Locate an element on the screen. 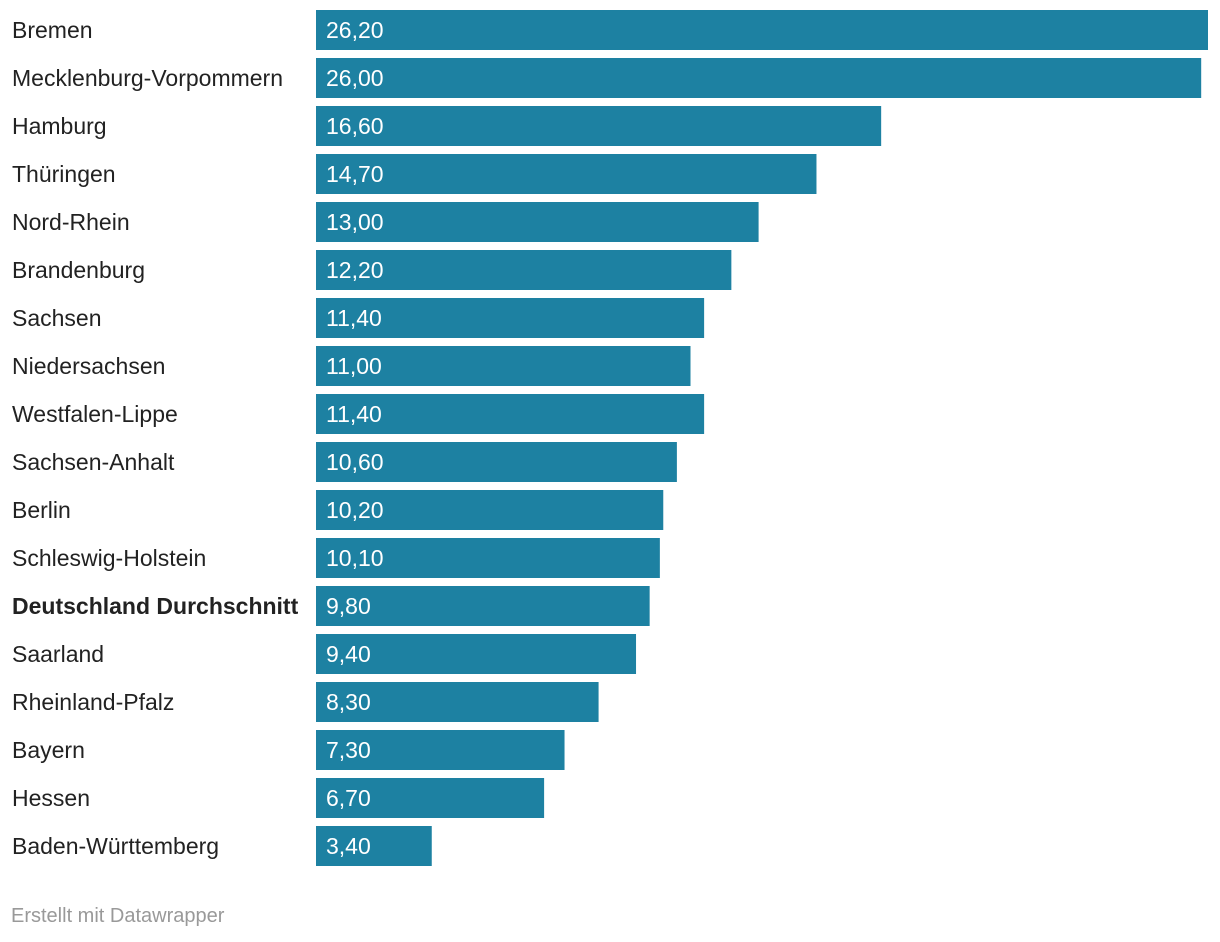 This screenshot has height=942, width=1220. bar-value-label: 11,00 is located at coordinates (354, 366).